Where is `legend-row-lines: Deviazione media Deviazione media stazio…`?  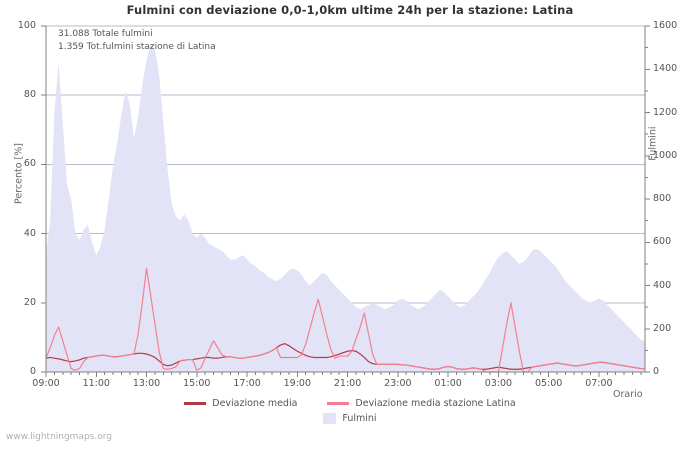
legend-row-lines: Deviazione media Deviazione media stazio… is located at coordinates (350, 403).